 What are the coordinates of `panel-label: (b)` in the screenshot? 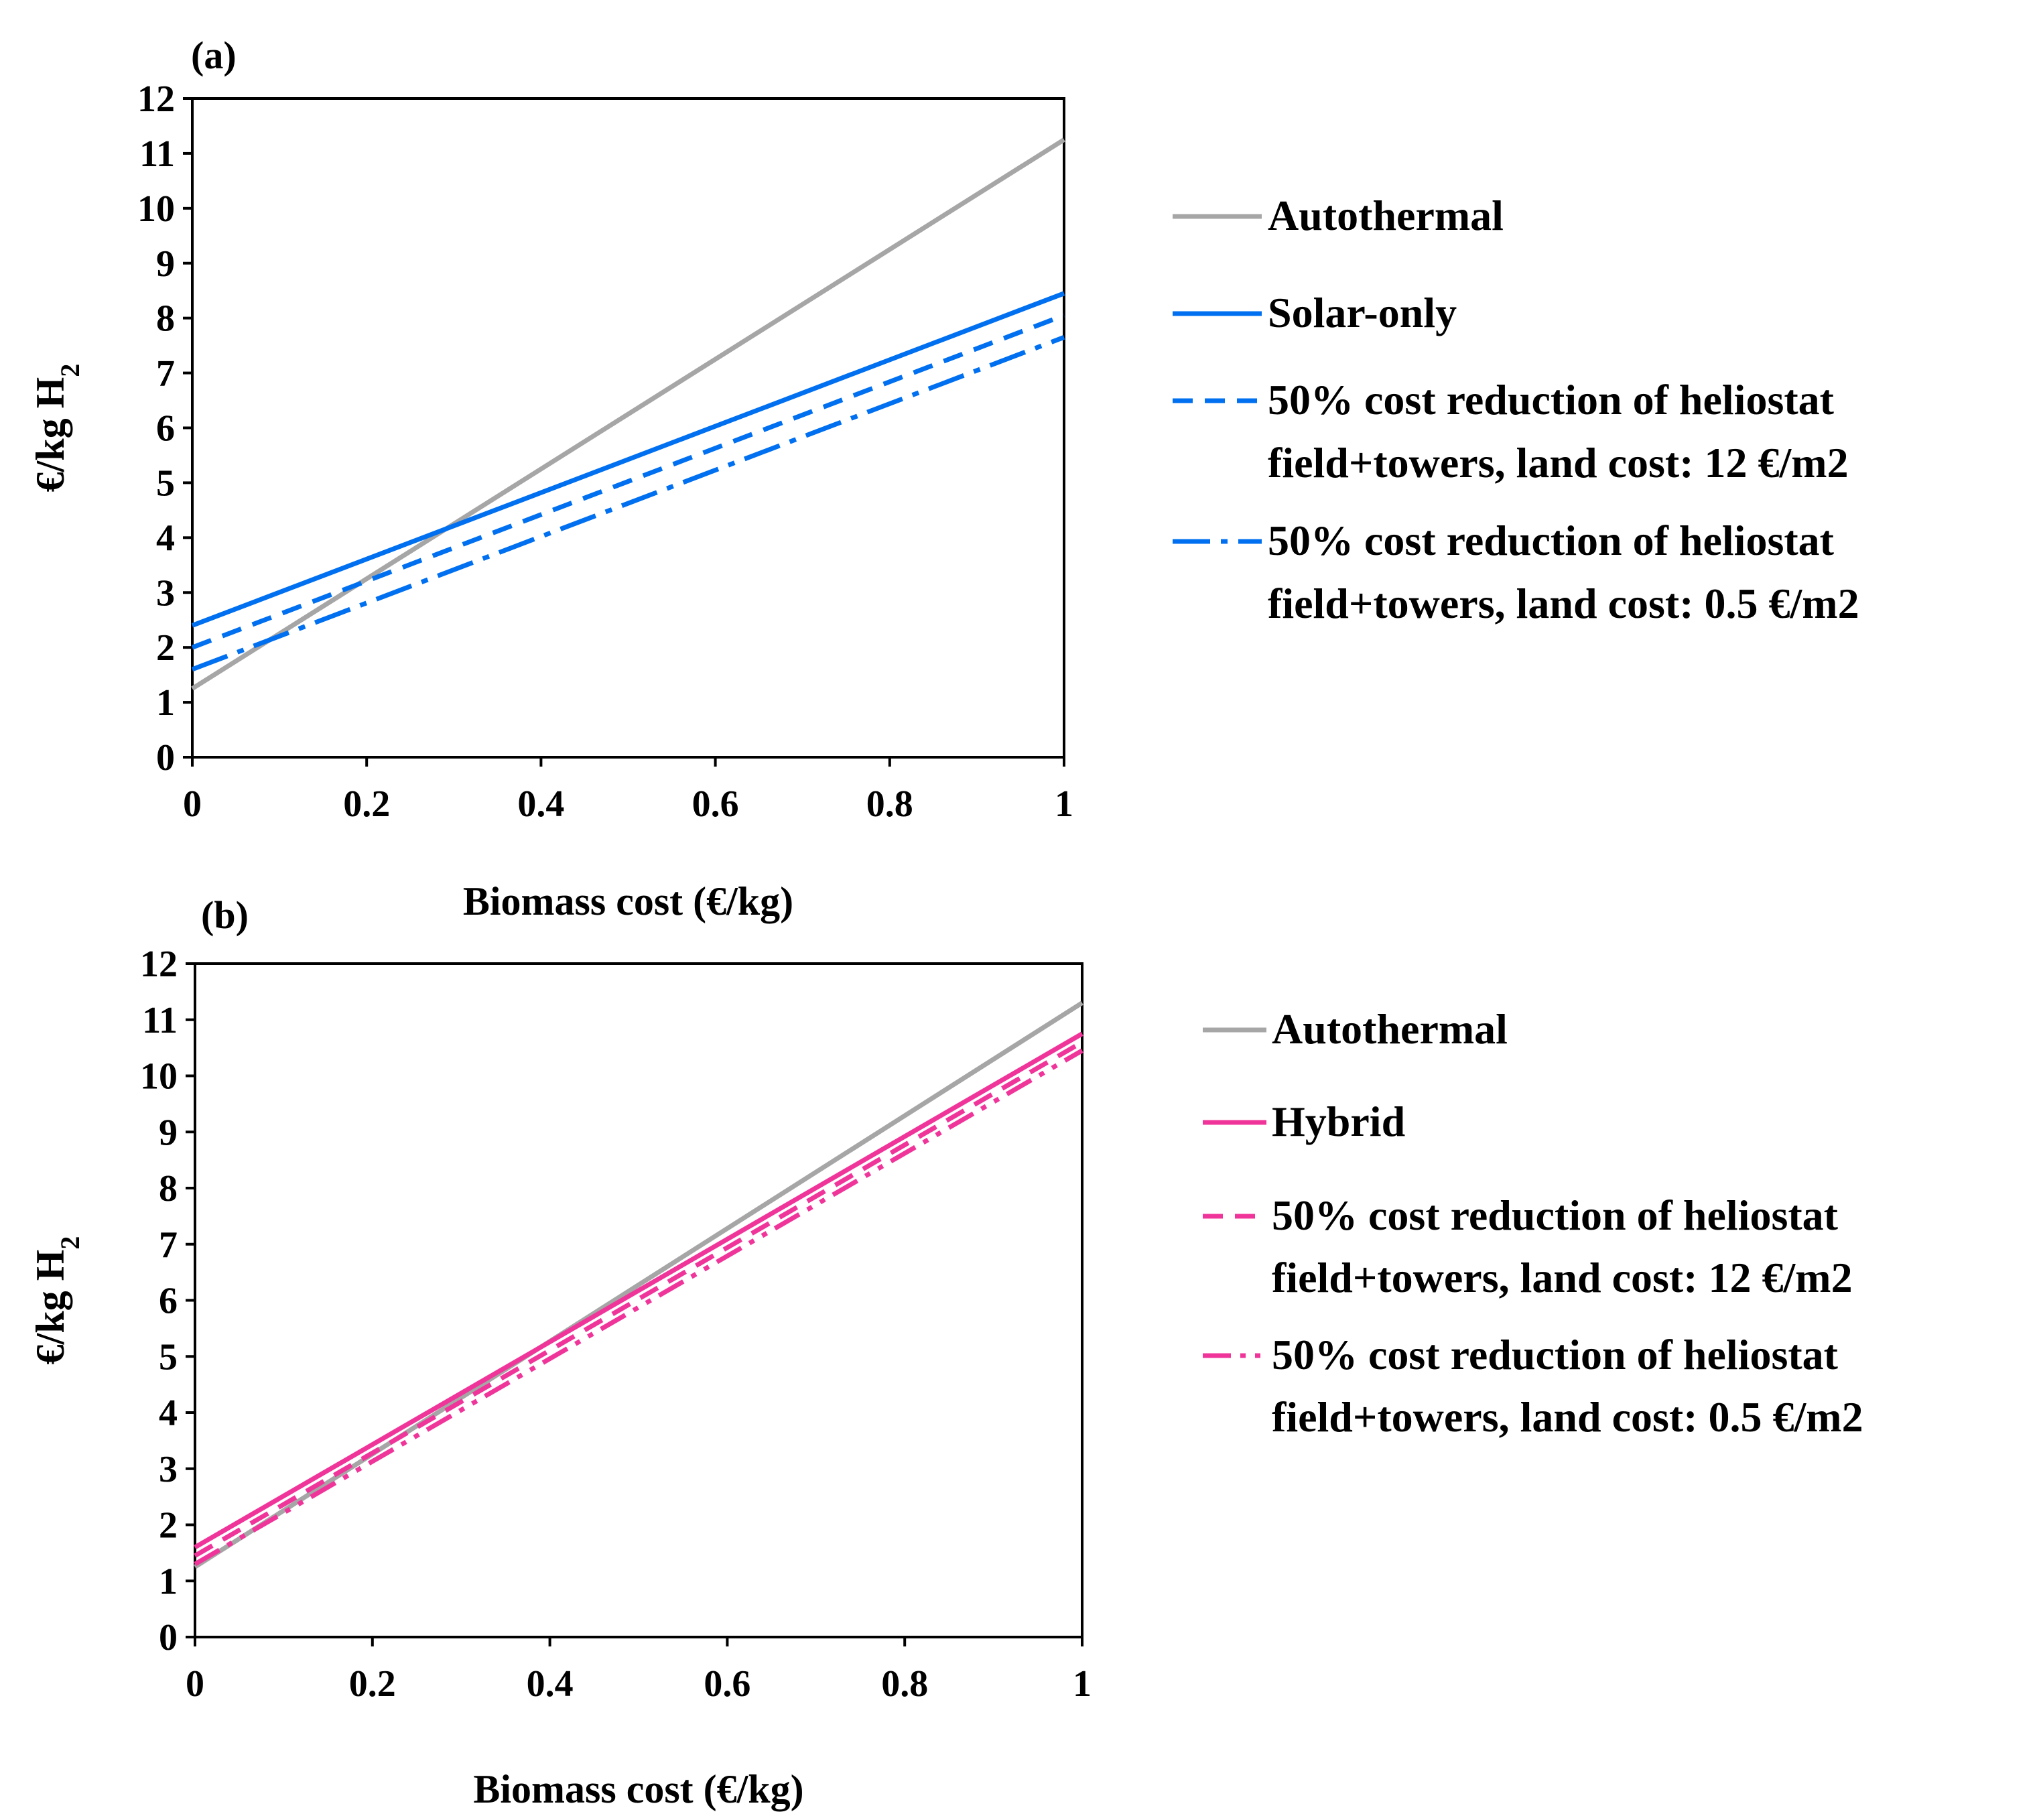 It's located at (225, 915).